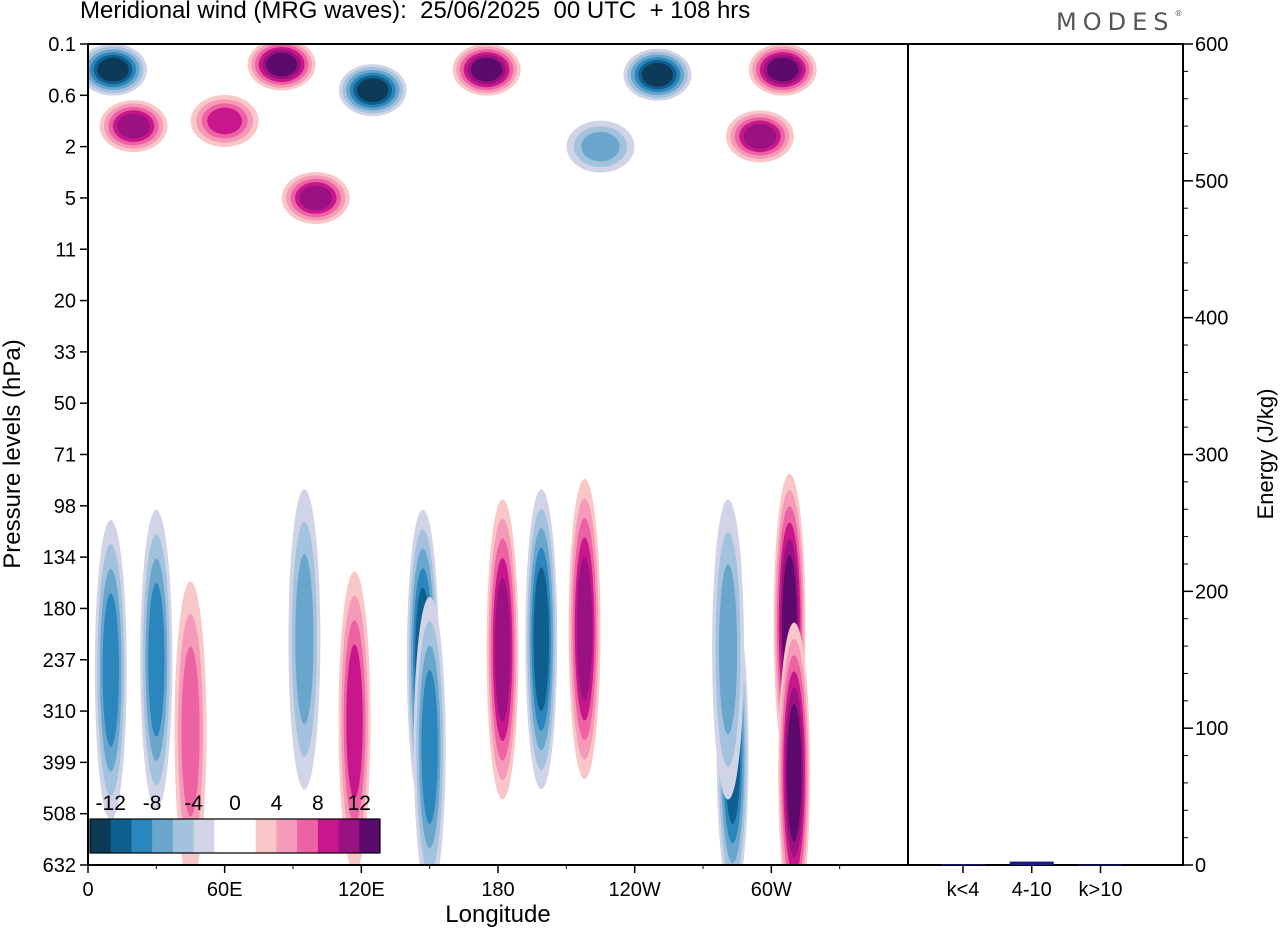  Describe the element at coordinates (70, 148) in the screenshot. I see `y-tick-label: 2` at that location.